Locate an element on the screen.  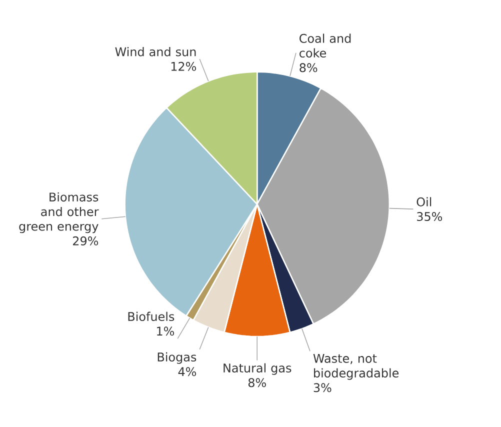
data-label: 29% is located at coordinates (85, 241).